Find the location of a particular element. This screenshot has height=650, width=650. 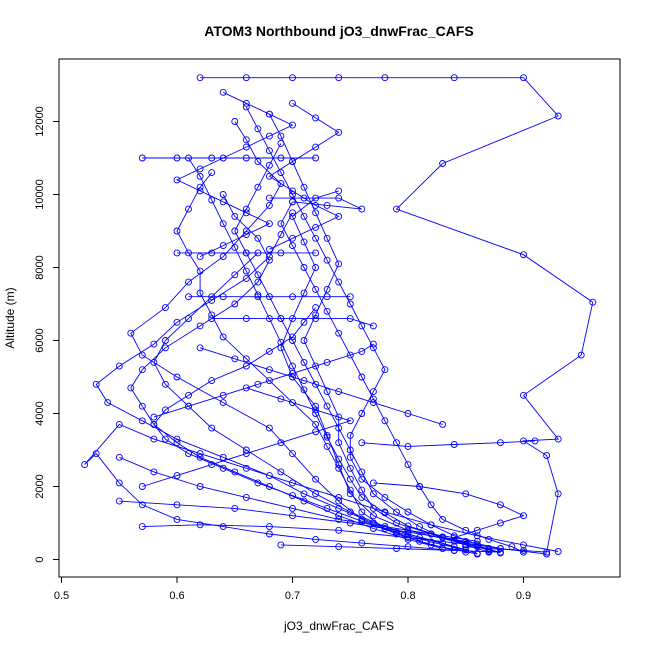

x-tick-label: 0.9 is located at coordinates (523, 596).